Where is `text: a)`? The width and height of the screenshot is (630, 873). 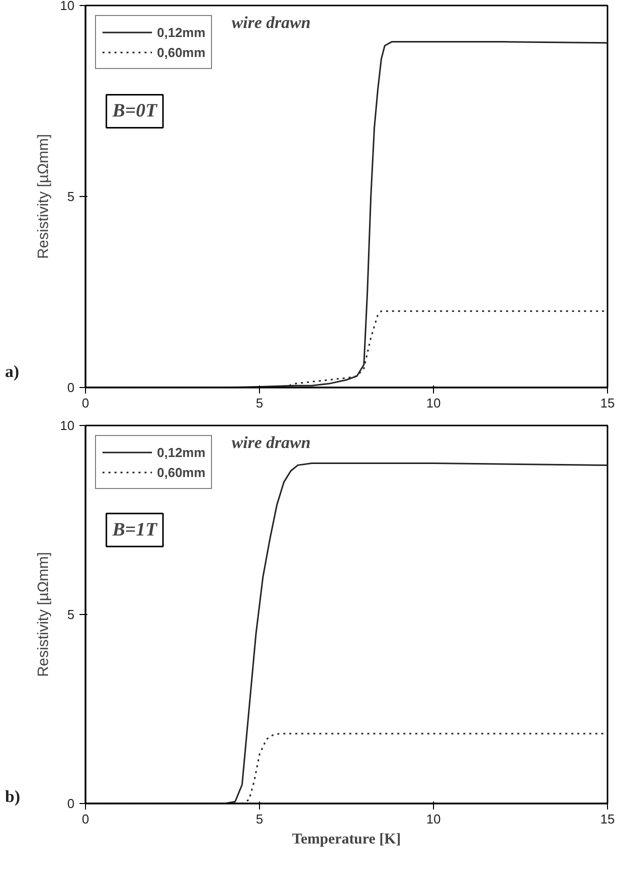
text: a) is located at coordinates (12, 372).